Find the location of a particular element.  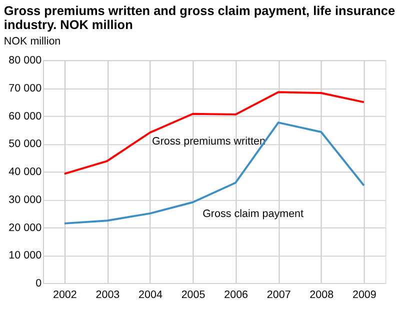

y-tick-label: 40 000 is located at coordinates (25, 172).